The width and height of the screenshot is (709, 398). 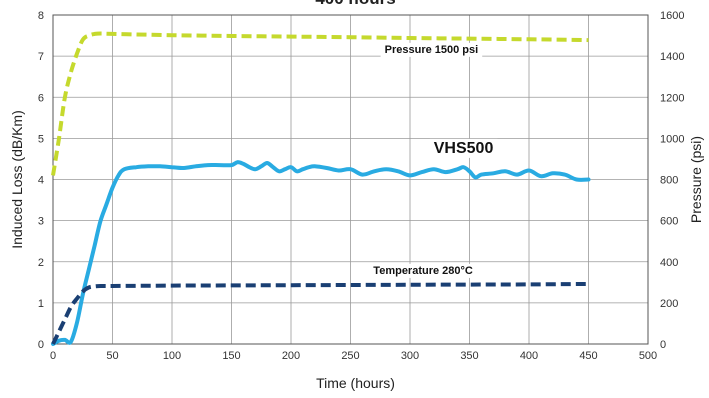 What do you see at coordinates (41, 345) in the screenshot?
I see `left-tick-label-0: 0` at bounding box center [41, 345].